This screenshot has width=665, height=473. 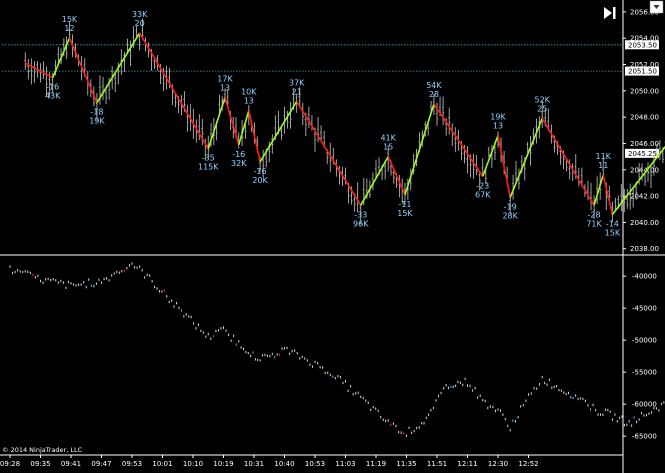 I want to click on swing-low-volume: 28K, so click(x=510, y=215).